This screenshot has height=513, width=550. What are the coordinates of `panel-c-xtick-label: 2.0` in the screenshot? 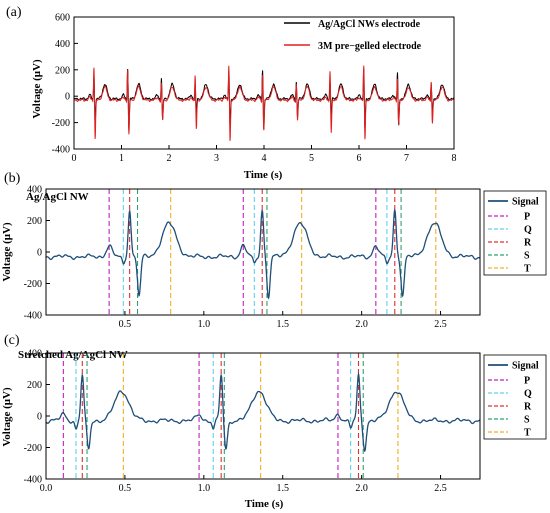 It's located at (361, 488).